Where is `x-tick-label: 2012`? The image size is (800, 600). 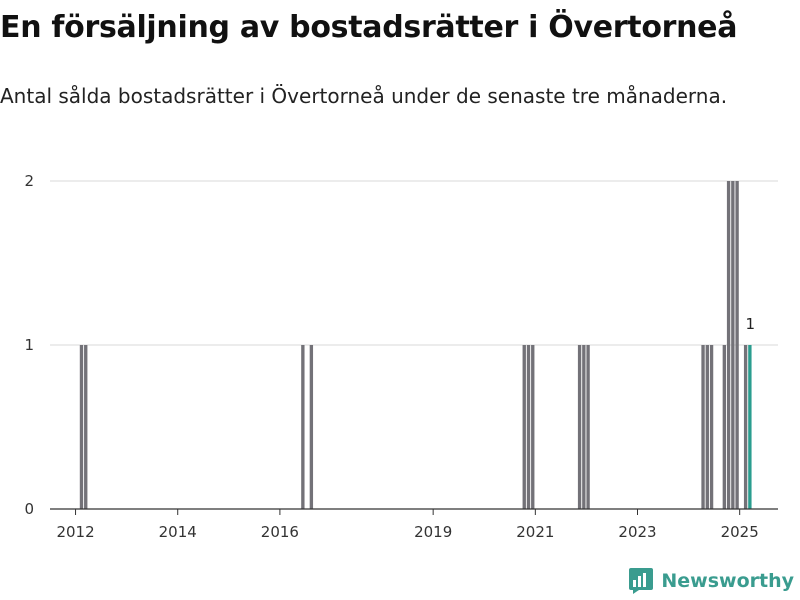 x-tick-label: 2012 is located at coordinates (75, 532).